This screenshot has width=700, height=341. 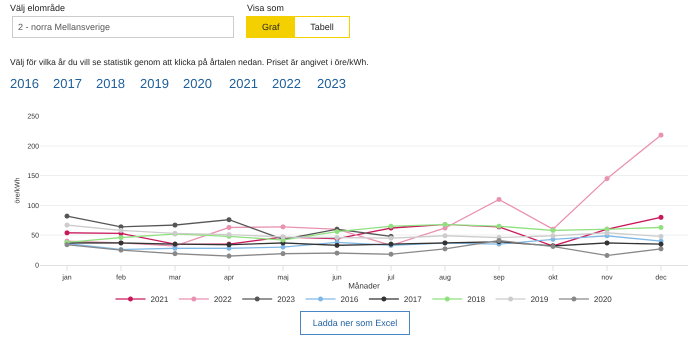 I want to click on text: 2020, so click(x=197, y=83).